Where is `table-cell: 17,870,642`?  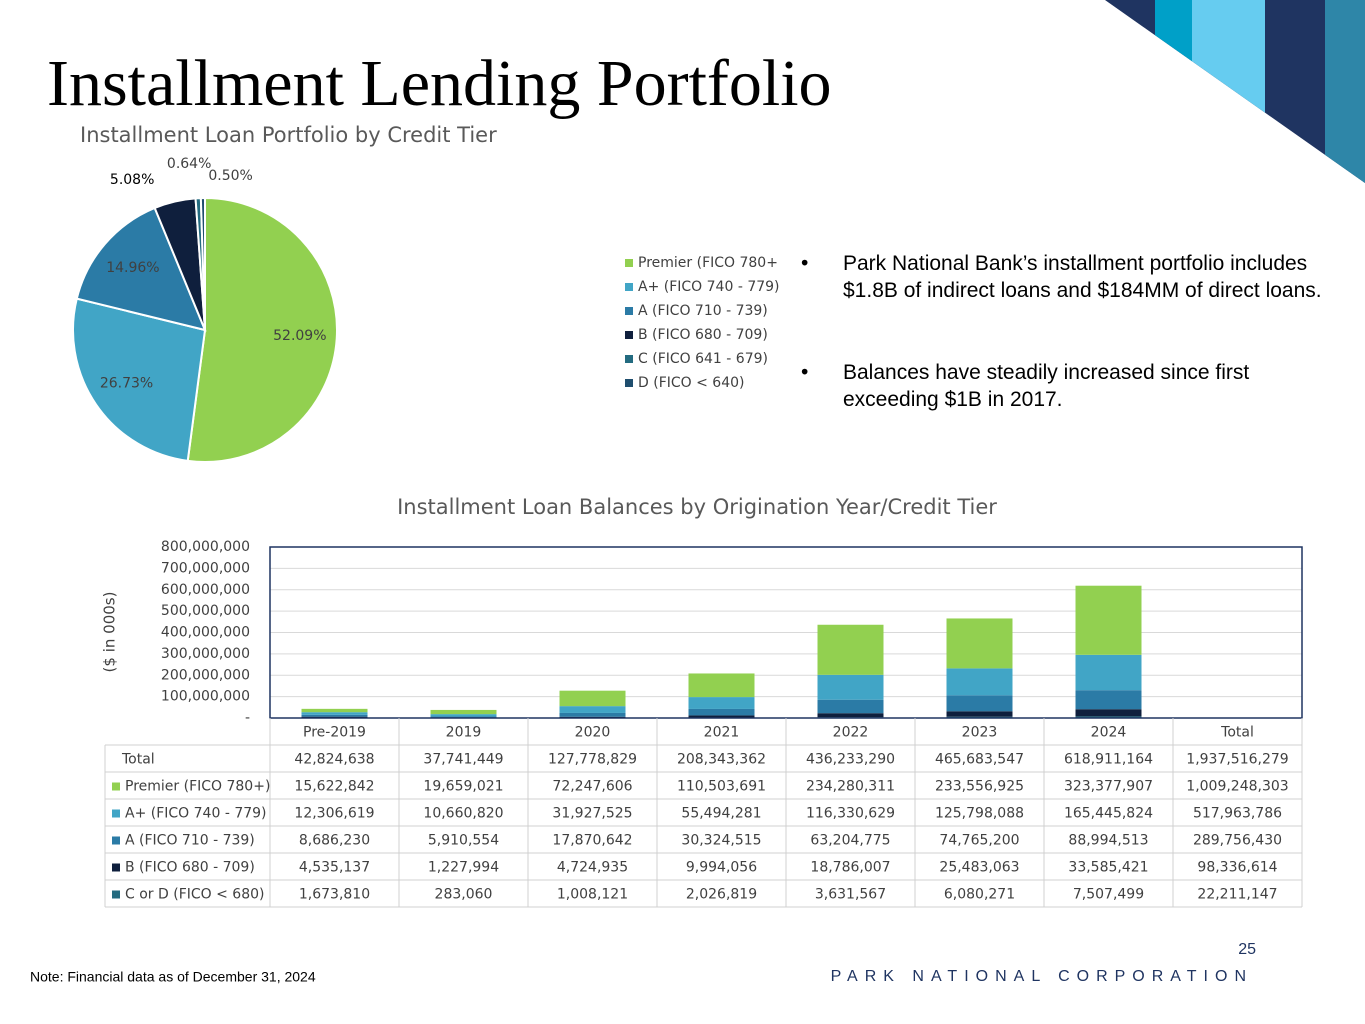
table-cell: 17,870,642 is located at coordinates (592, 841).